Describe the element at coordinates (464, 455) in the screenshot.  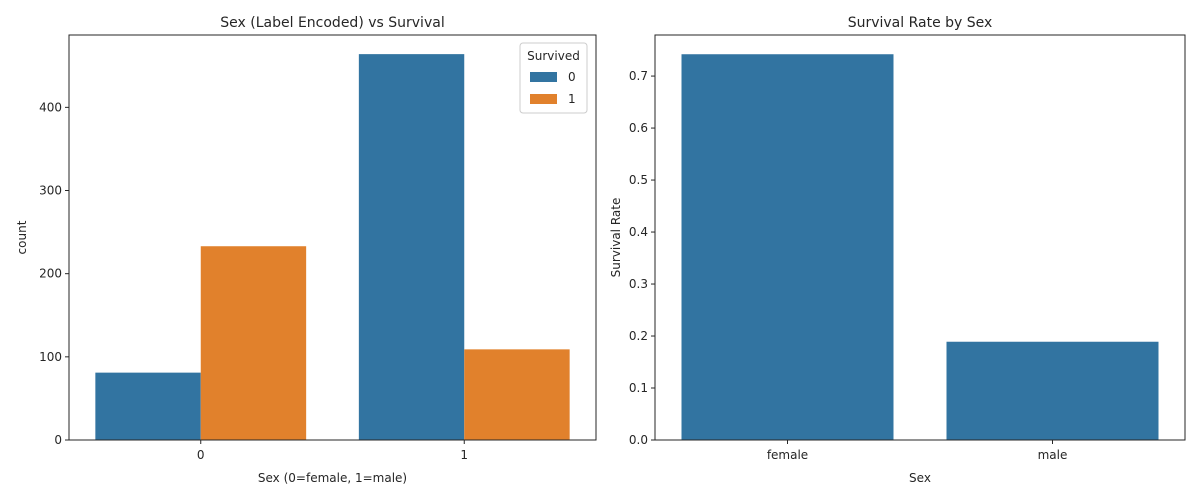
I see `x-tick-label: 1` at that location.